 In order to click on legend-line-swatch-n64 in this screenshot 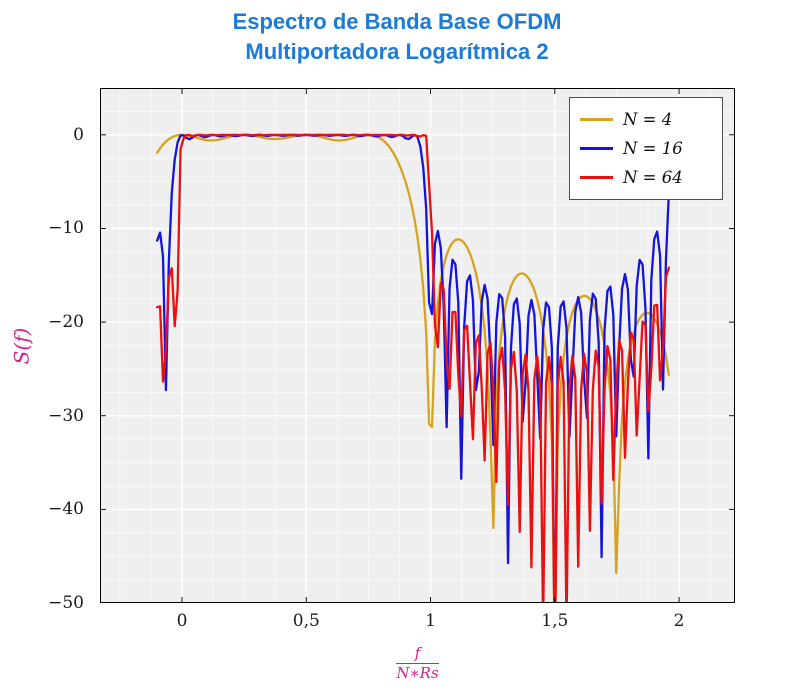, I will do `click(596, 177)`.